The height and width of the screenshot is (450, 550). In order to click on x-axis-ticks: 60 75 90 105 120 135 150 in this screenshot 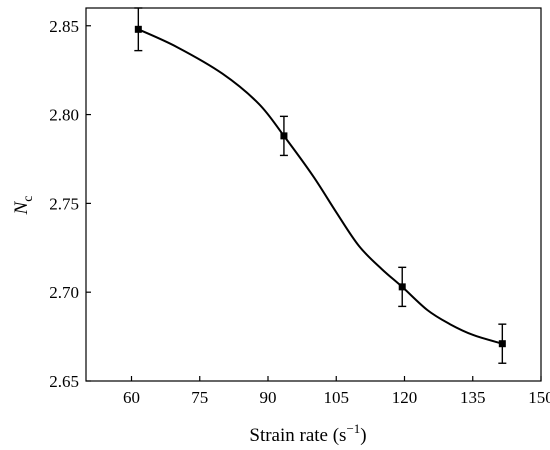, I will do `click(336, 391)`.